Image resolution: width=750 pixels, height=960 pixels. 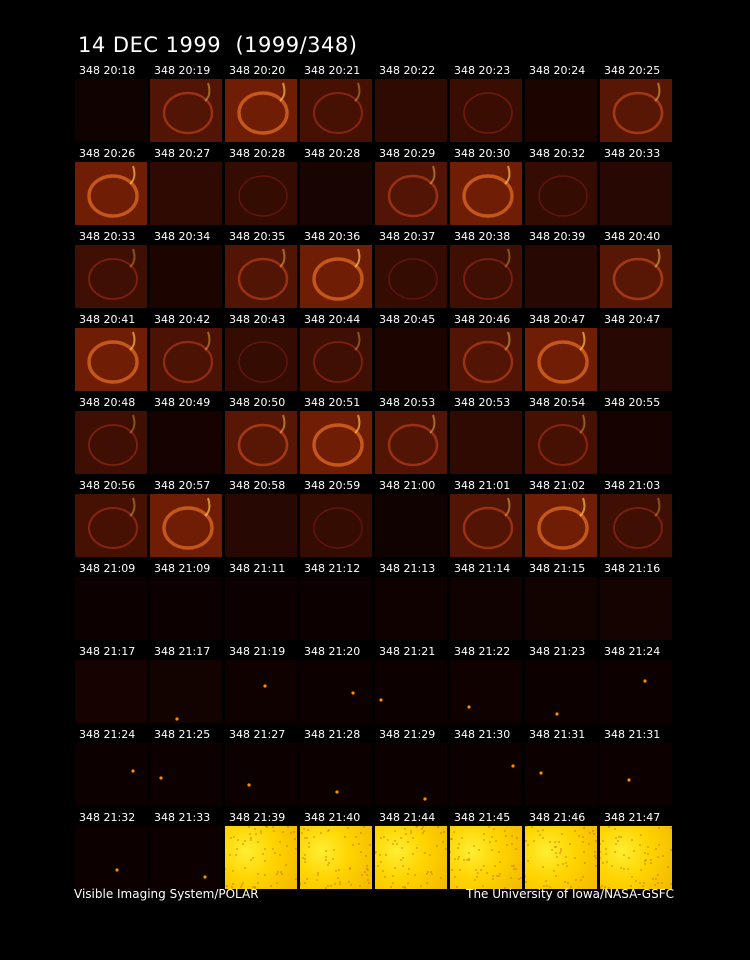 I want to click on frame-timestamp: 348 20:39, so click(x=557, y=236).